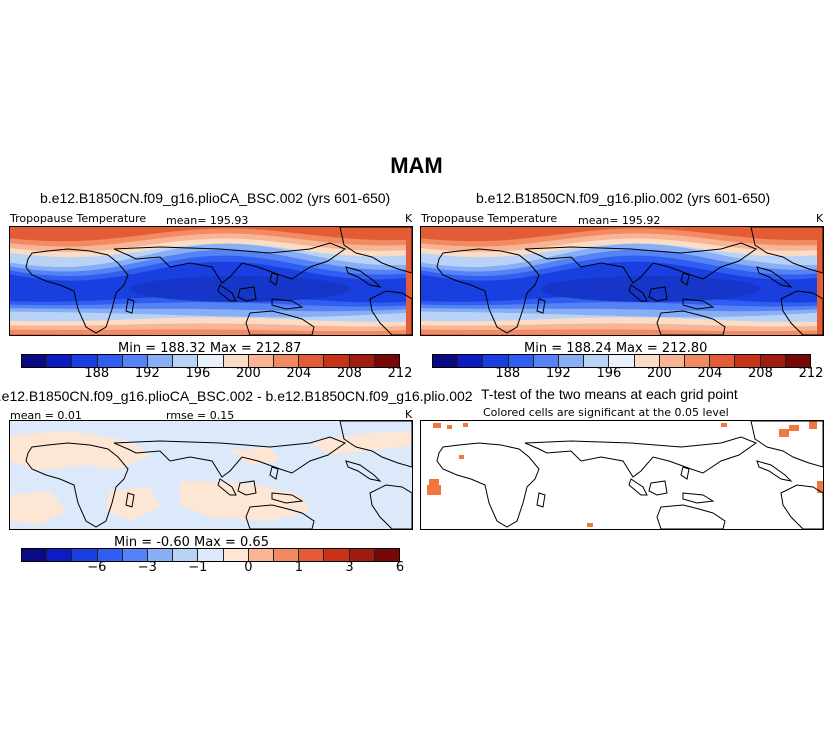 The width and height of the screenshot is (833, 733). What do you see at coordinates (216, 374) in the screenshot?
I see `colorbar-ticks-top-left: 188 192 196 200 204 208 212` at bounding box center [216, 374].